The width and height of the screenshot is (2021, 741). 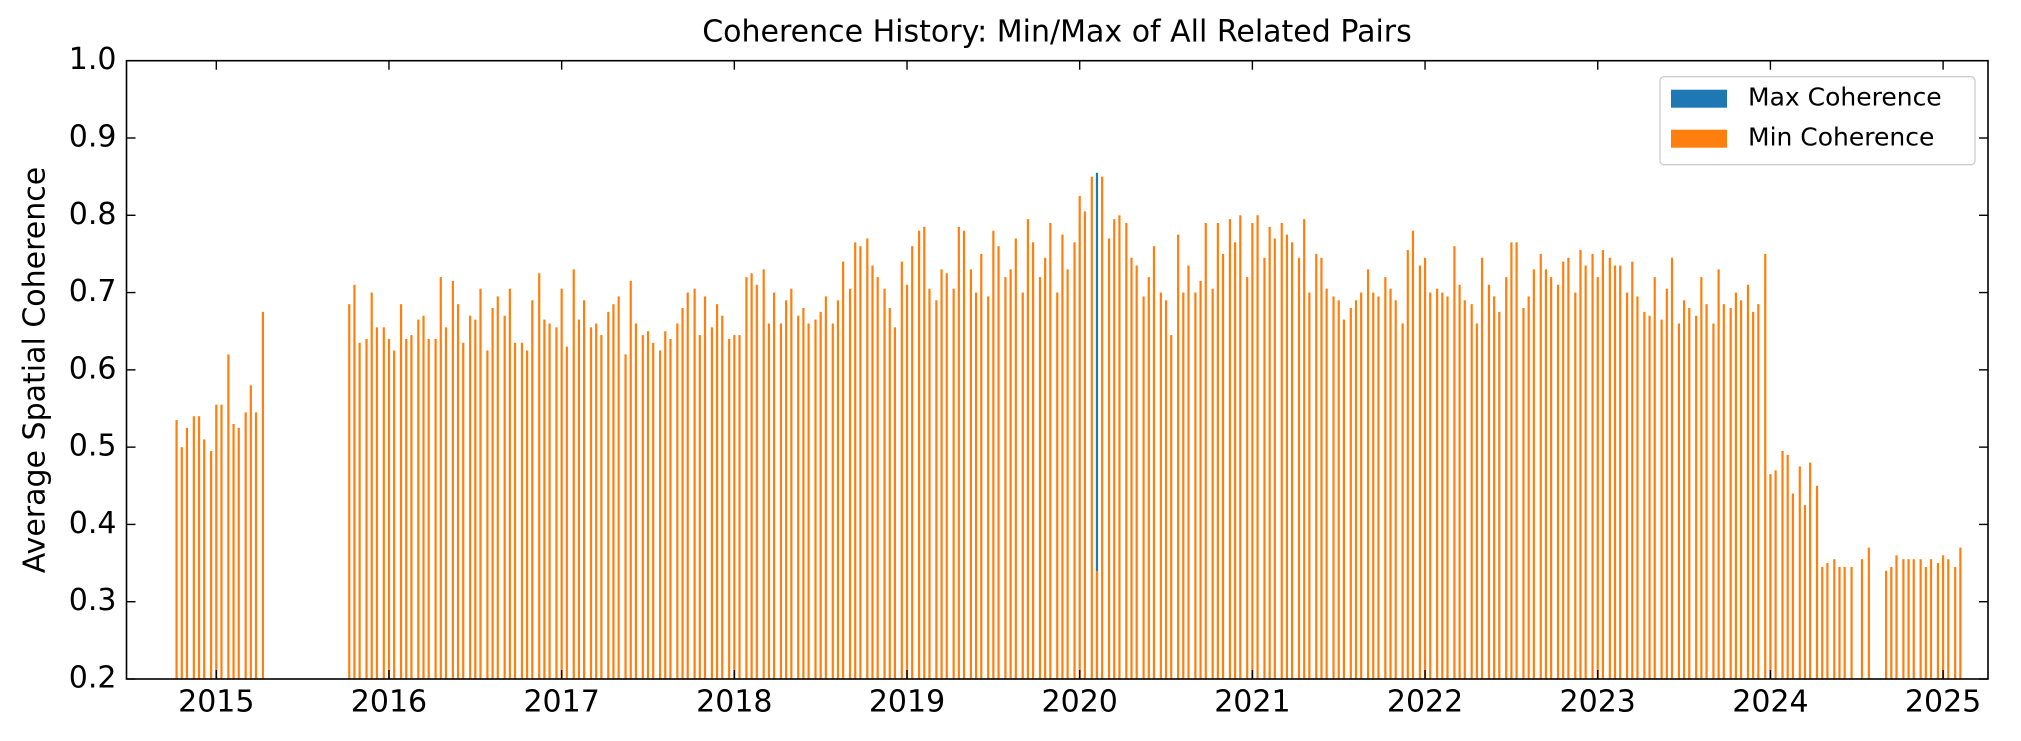 I want to click on x-tick-label: 2021, so click(x=1252, y=702).